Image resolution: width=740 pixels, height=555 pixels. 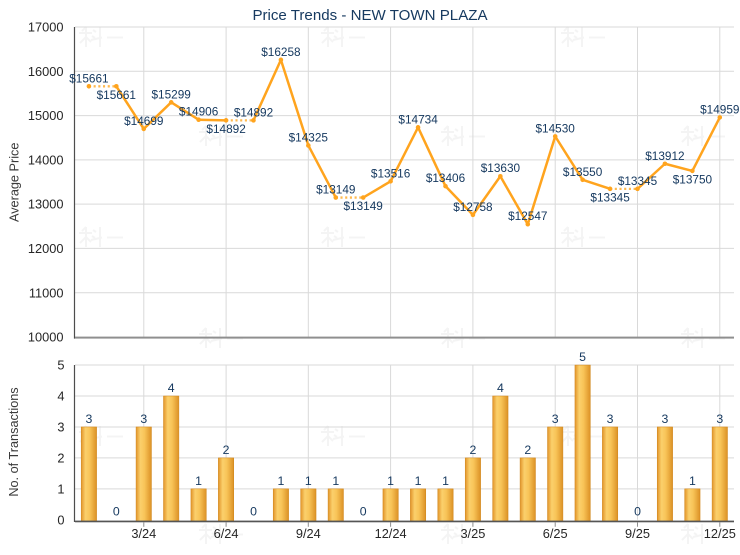 I want to click on svg-text: 17000, so click(x=46, y=27).